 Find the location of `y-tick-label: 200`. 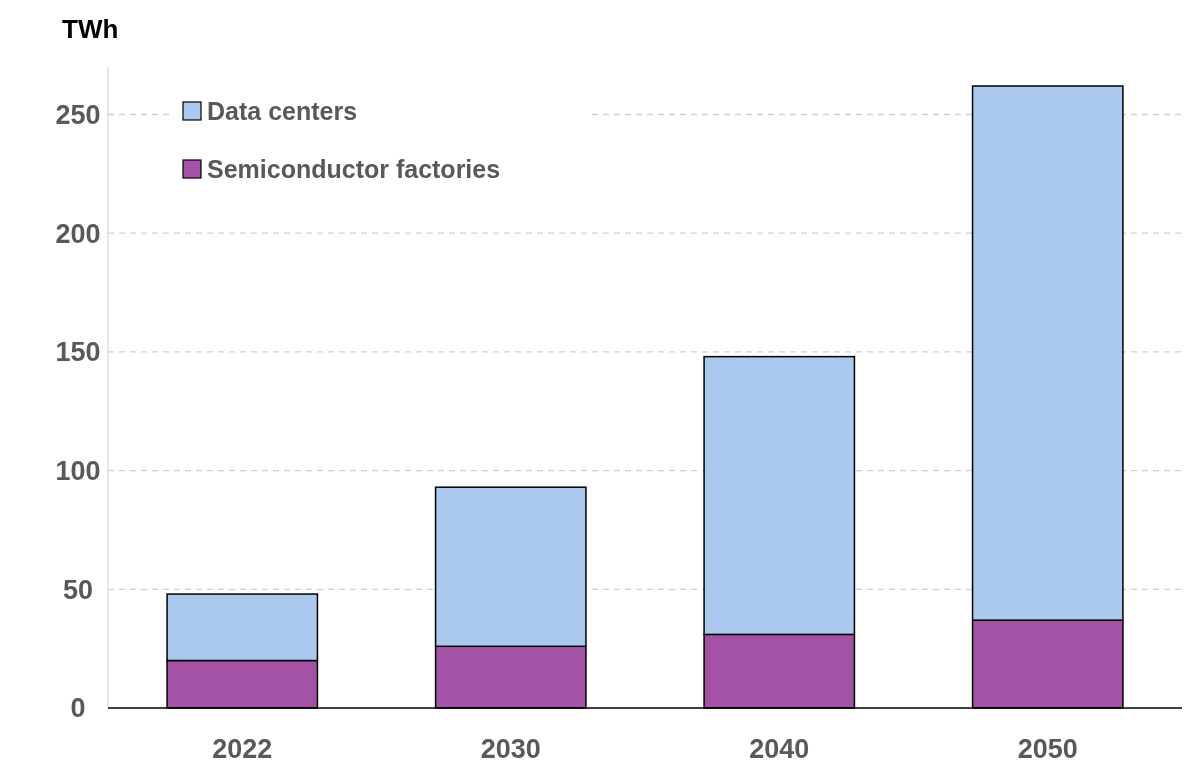

y-tick-label: 200 is located at coordinates (78, 233).